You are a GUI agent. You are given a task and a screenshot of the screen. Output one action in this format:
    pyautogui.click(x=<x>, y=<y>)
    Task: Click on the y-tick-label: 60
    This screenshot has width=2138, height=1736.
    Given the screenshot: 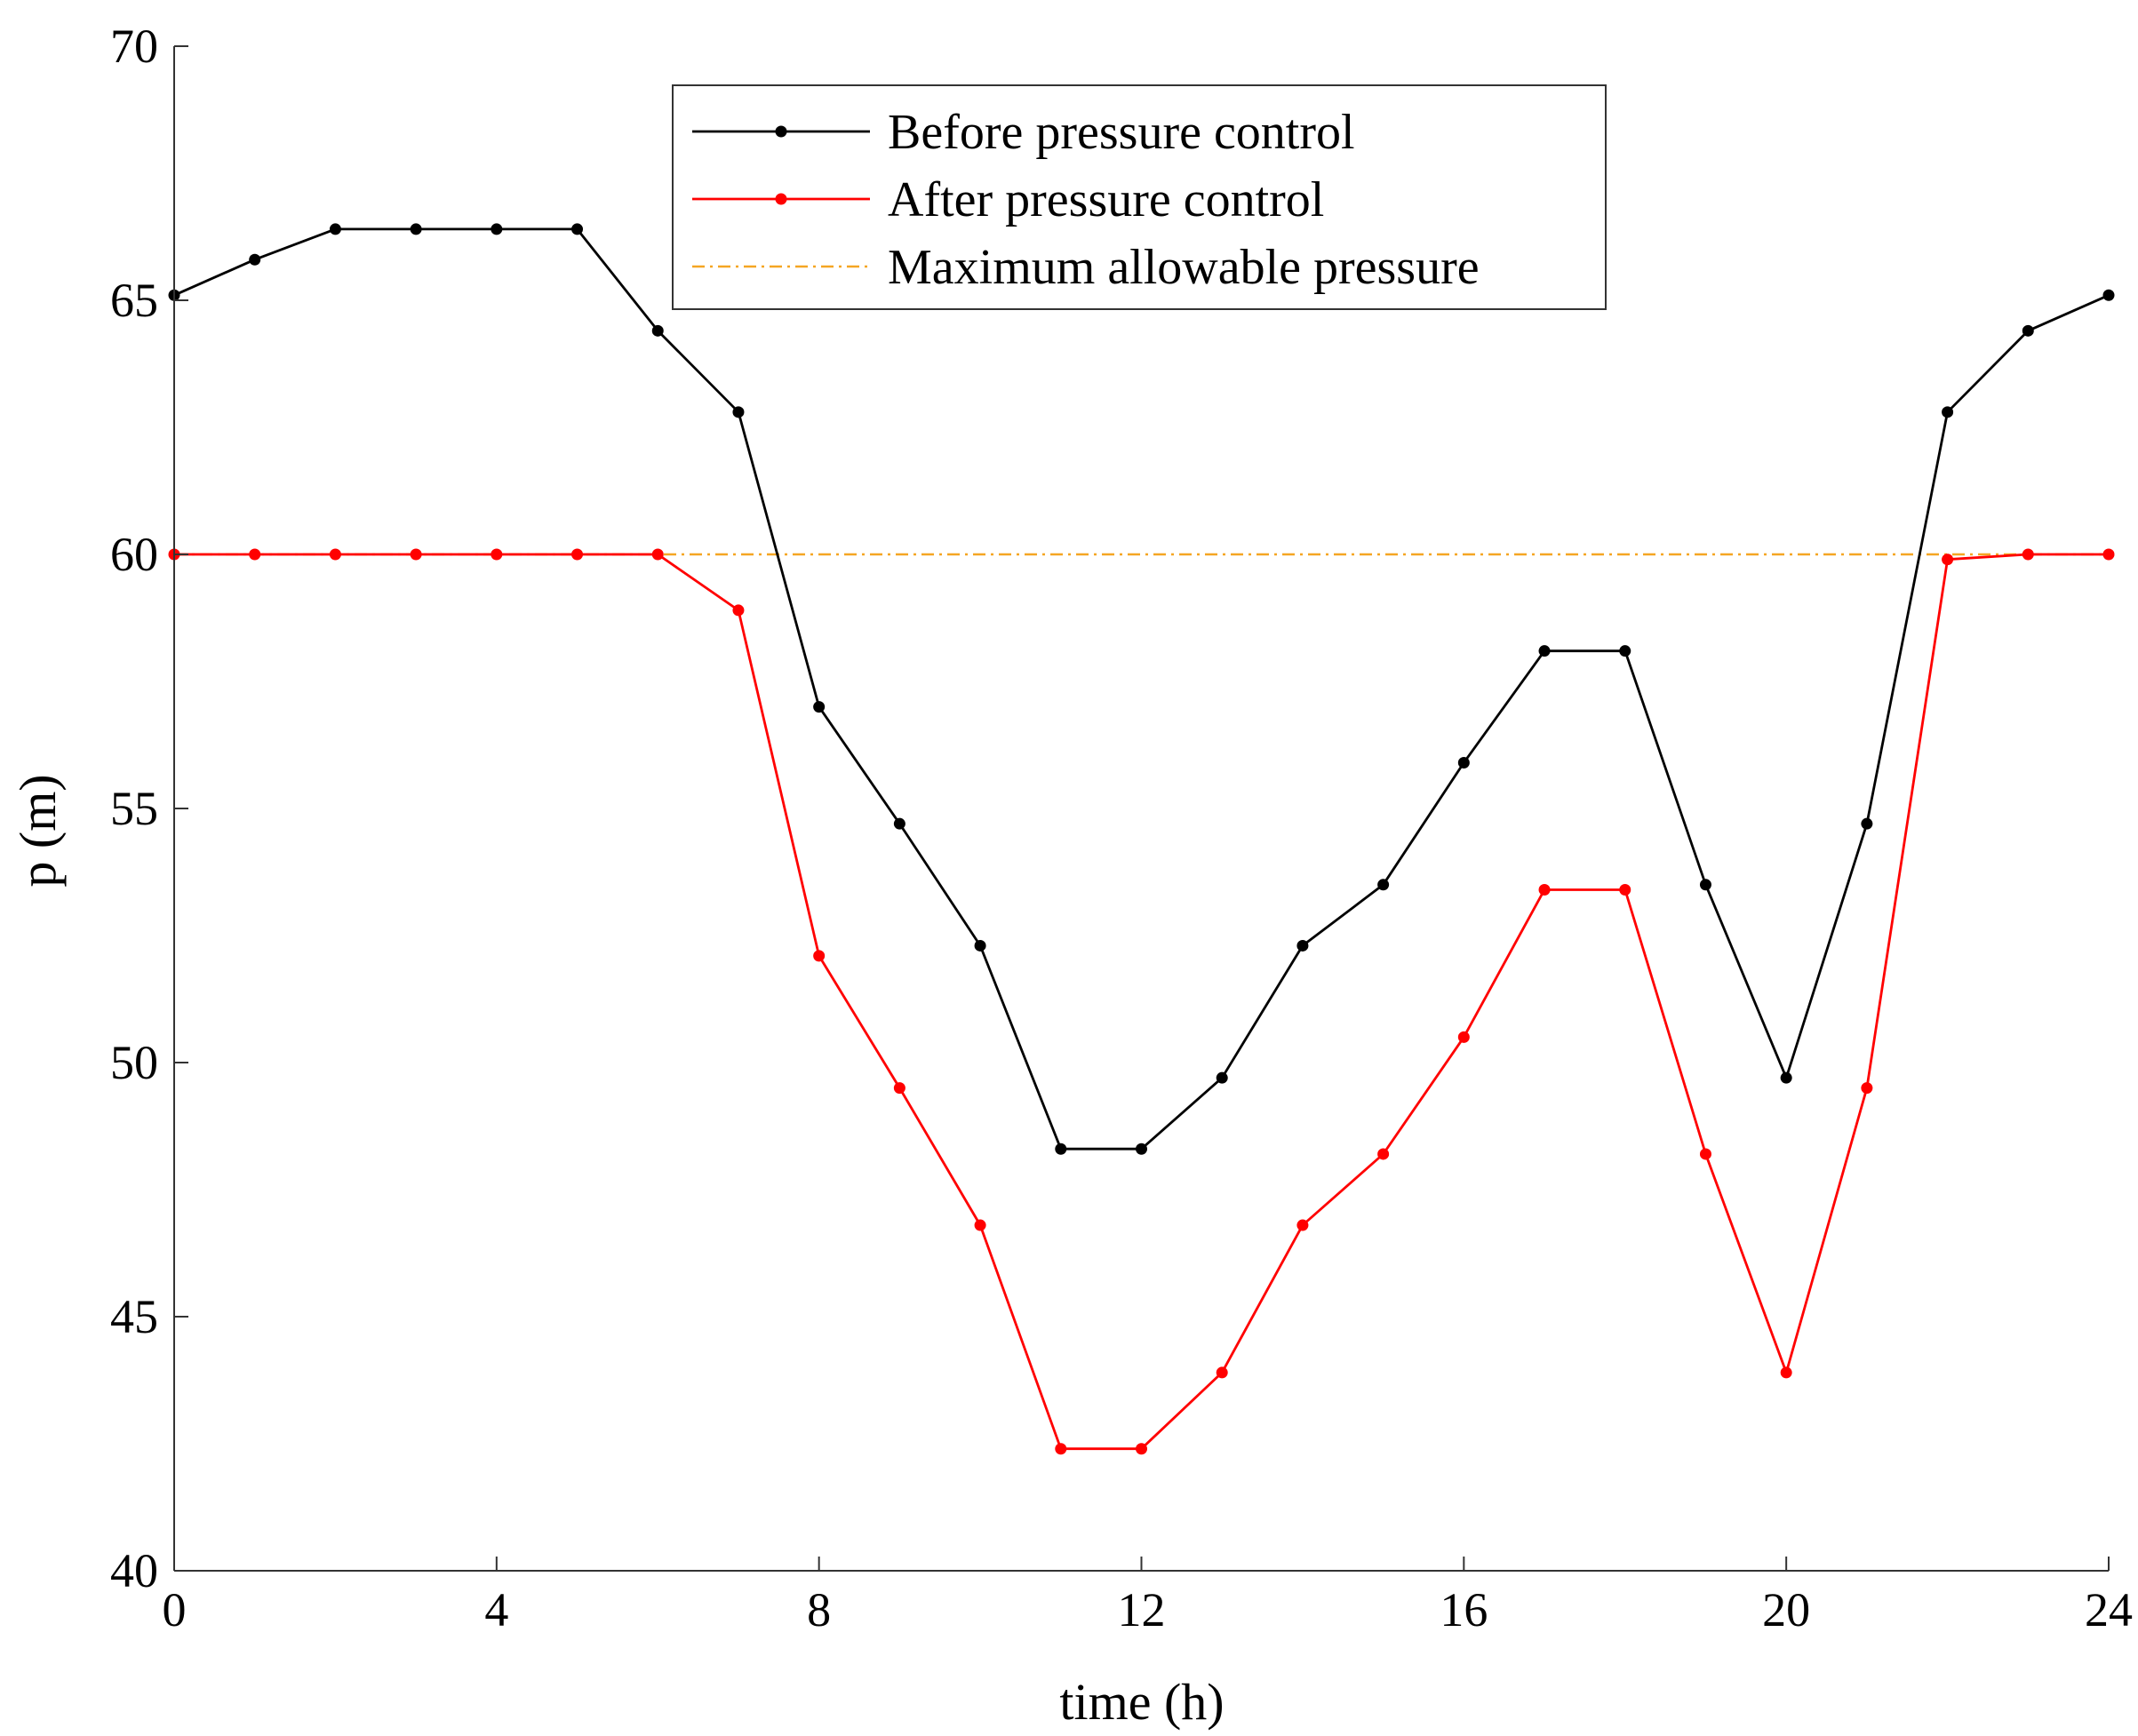 What is the action you would take?
    pyautogui.click(x=134, y=554)
    